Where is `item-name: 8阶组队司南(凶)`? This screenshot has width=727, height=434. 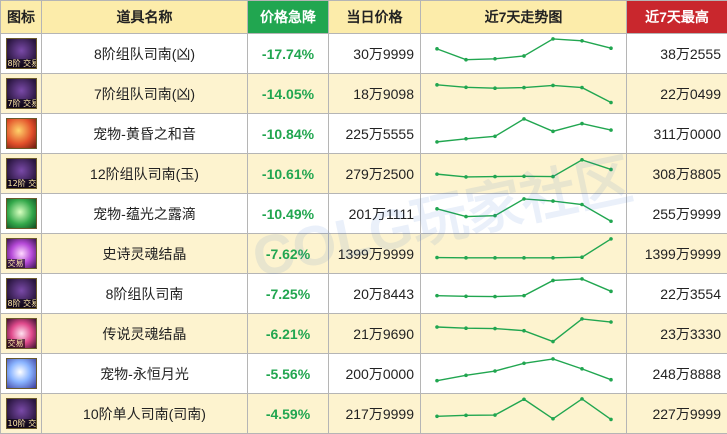 item-name: 8阶组队司南(凶) is located at coordinates (144, 53).